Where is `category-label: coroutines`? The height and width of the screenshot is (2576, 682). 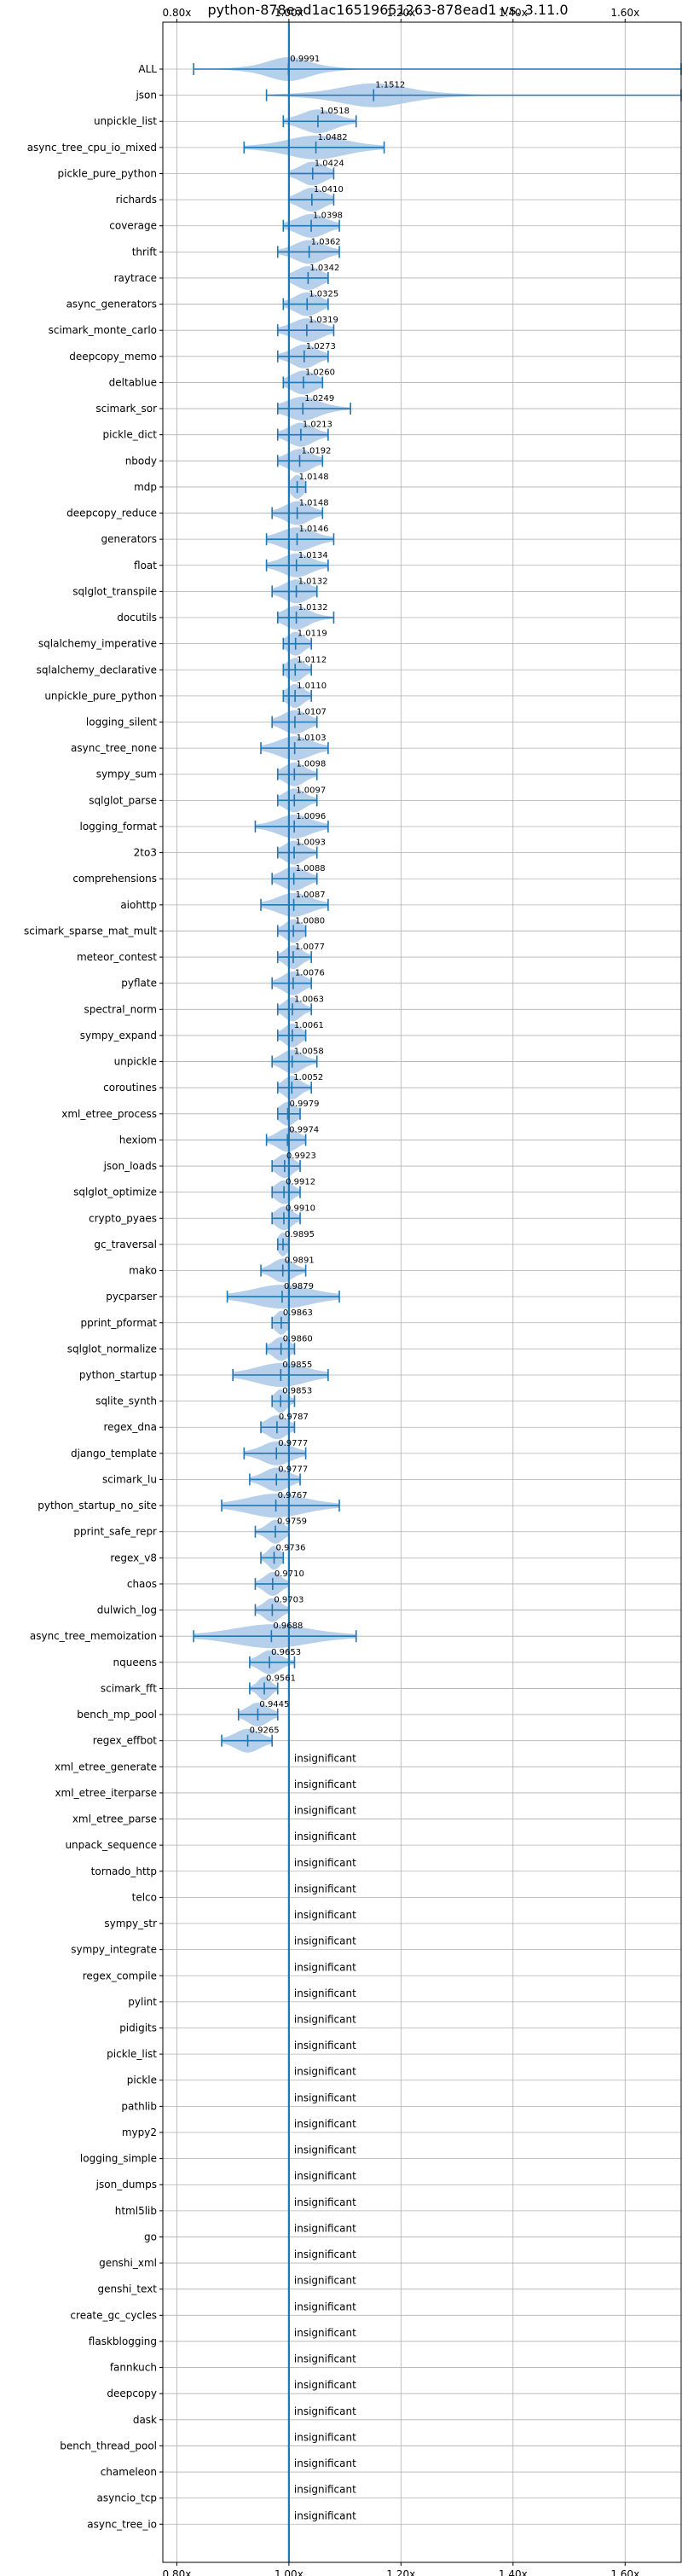
category-label: coroutines is located at coordinates (130, 1088).